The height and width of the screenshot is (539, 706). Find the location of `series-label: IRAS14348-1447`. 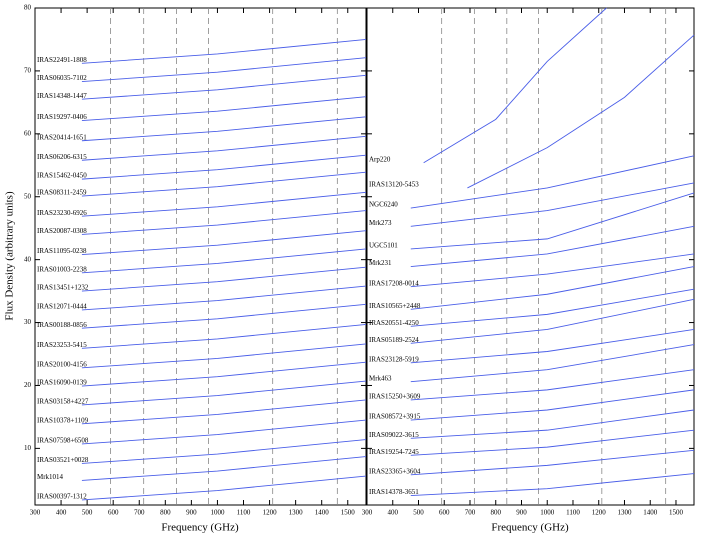

series-label: IRAS14348-1447 is located at coordinates (62, 96).